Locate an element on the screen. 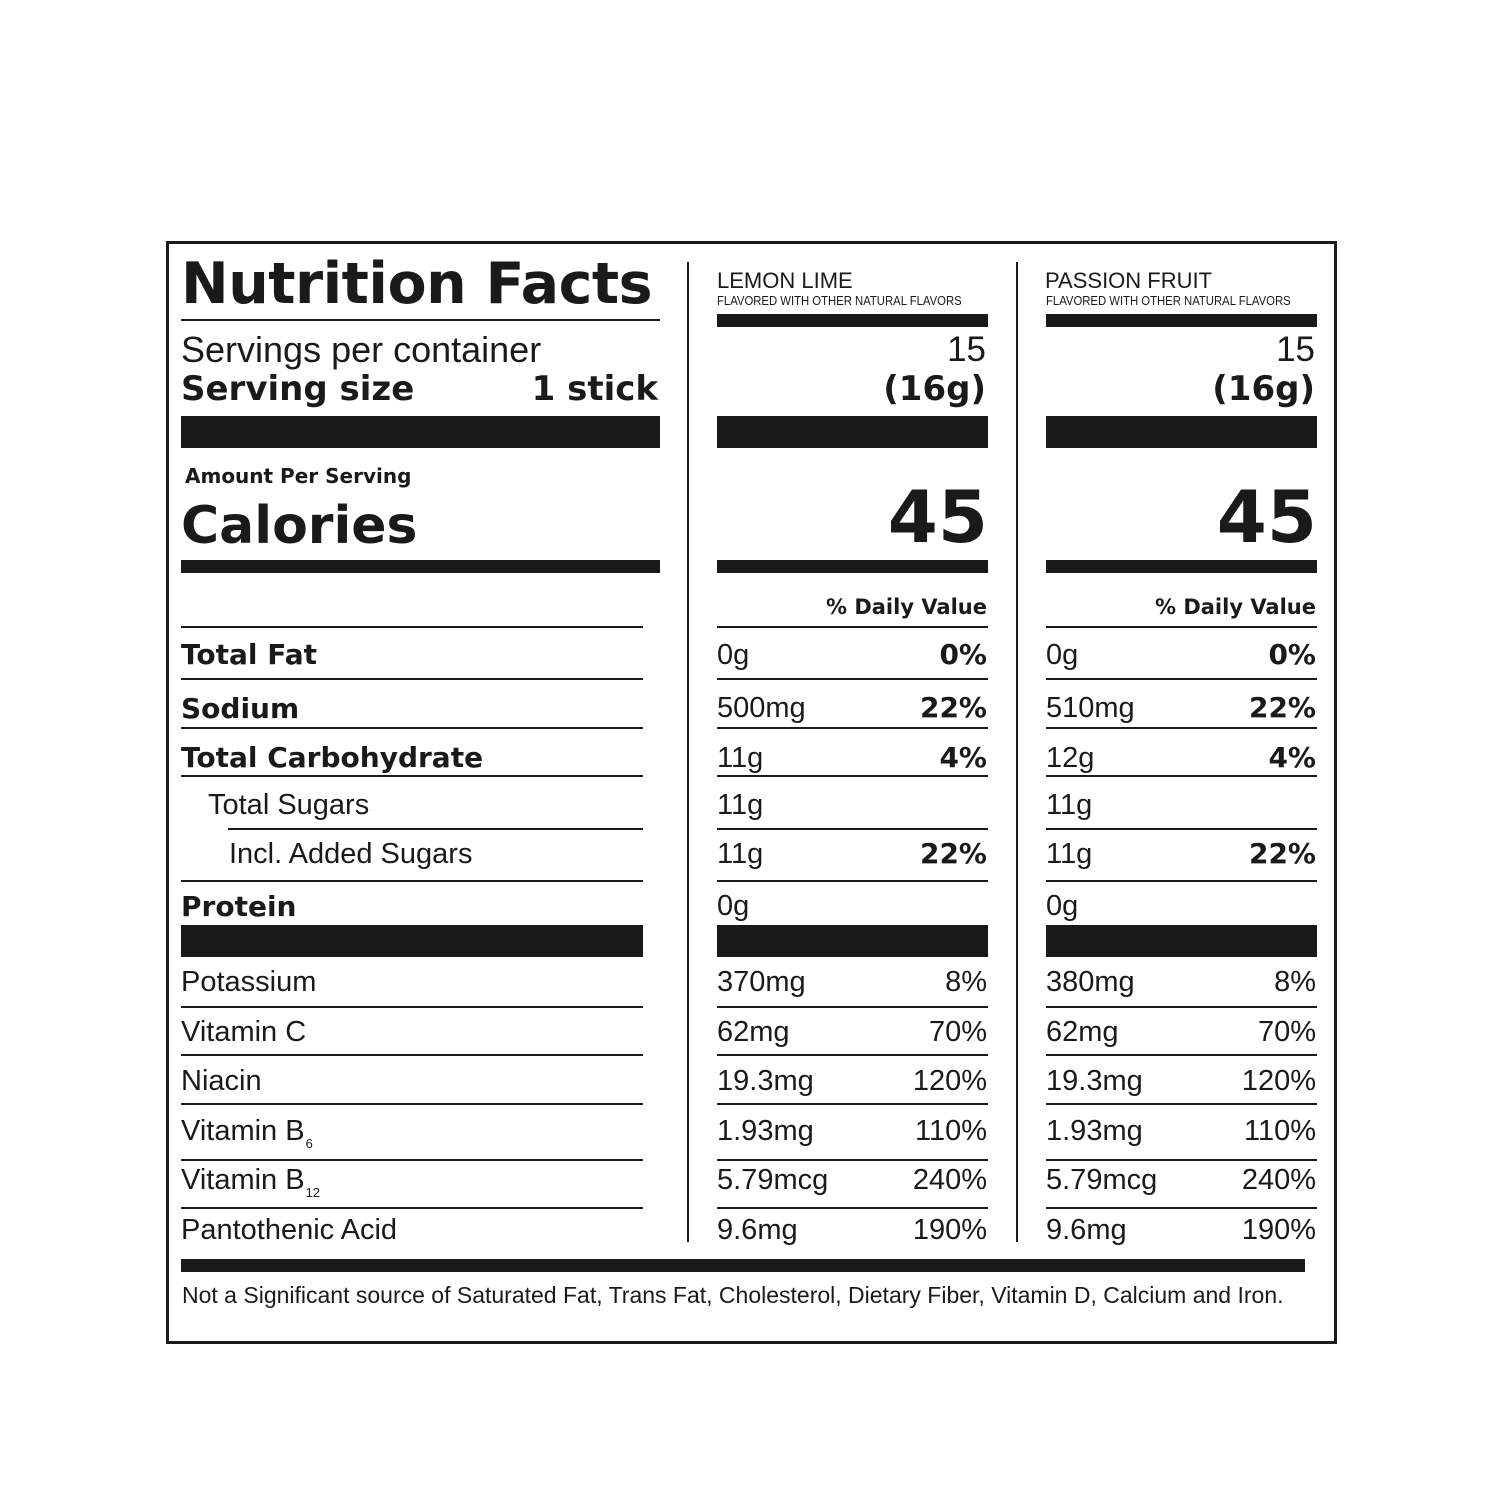 This screenshot has width=1500, height=1500. nutrition-facts-title: Nutrition Facts is located at coordinates (417, 284).